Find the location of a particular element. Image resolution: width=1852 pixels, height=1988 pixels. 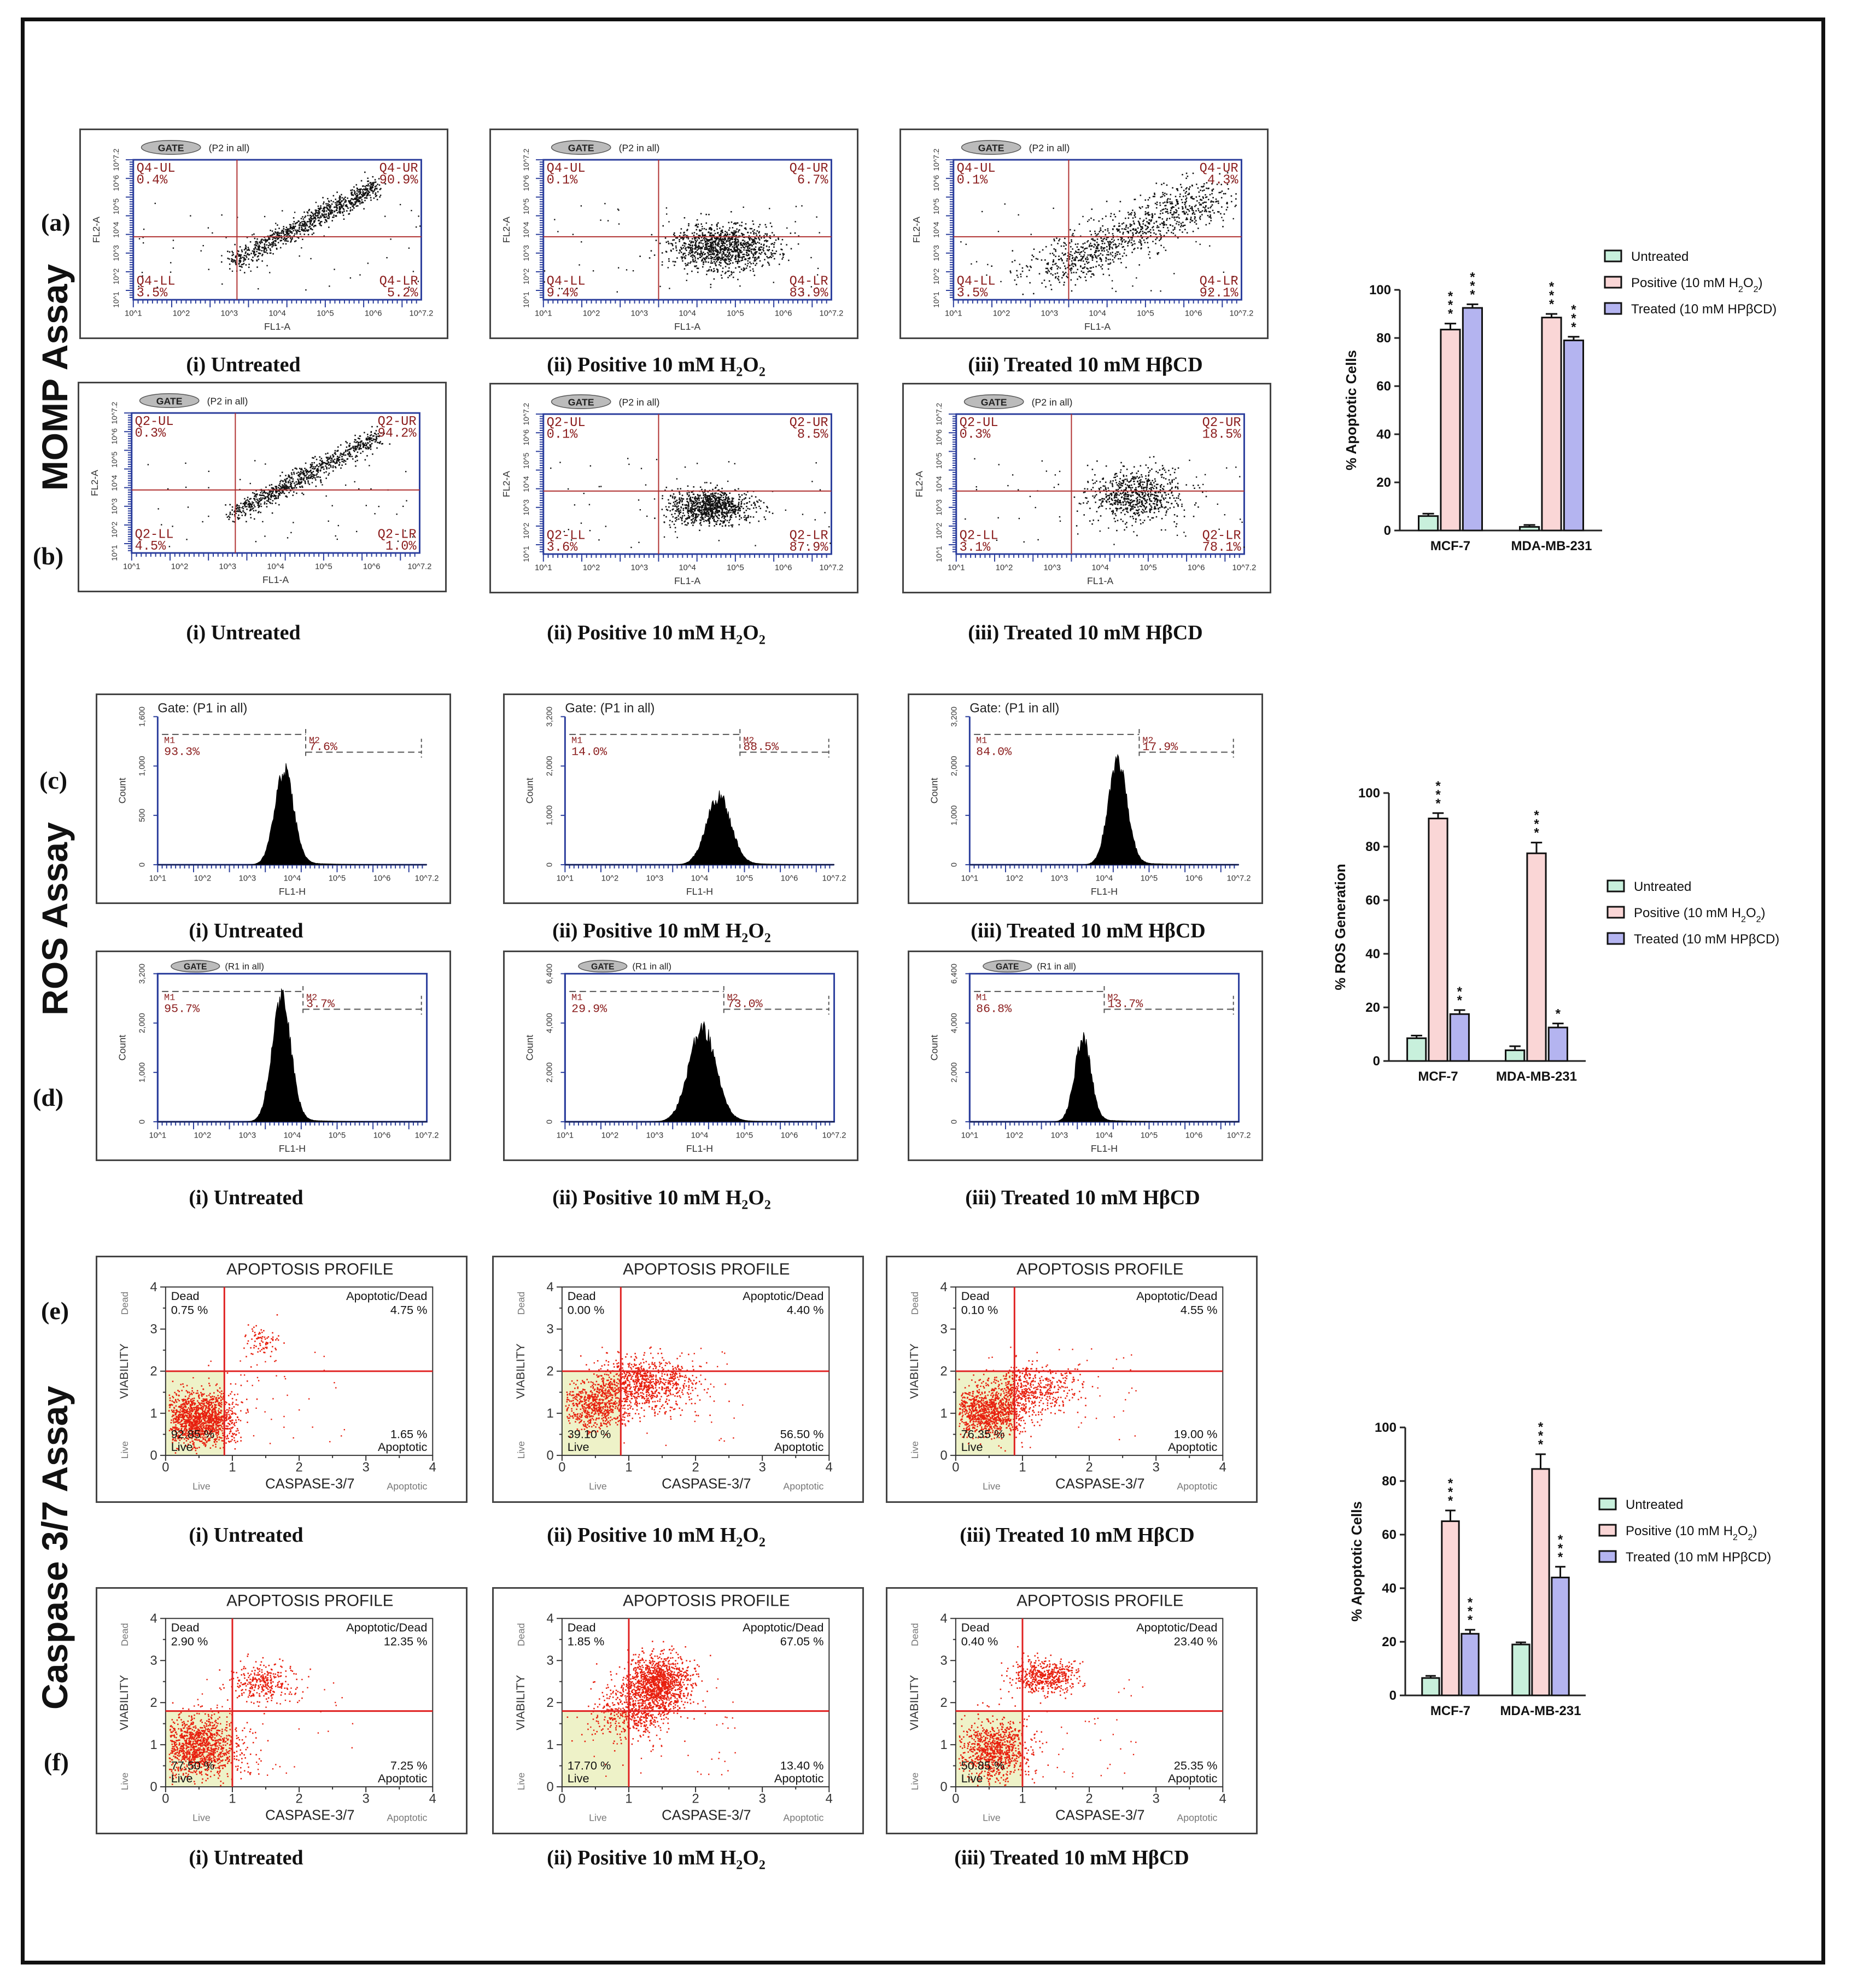

x-tick-label: 10^7.2 is located at coordinates (832, 314).